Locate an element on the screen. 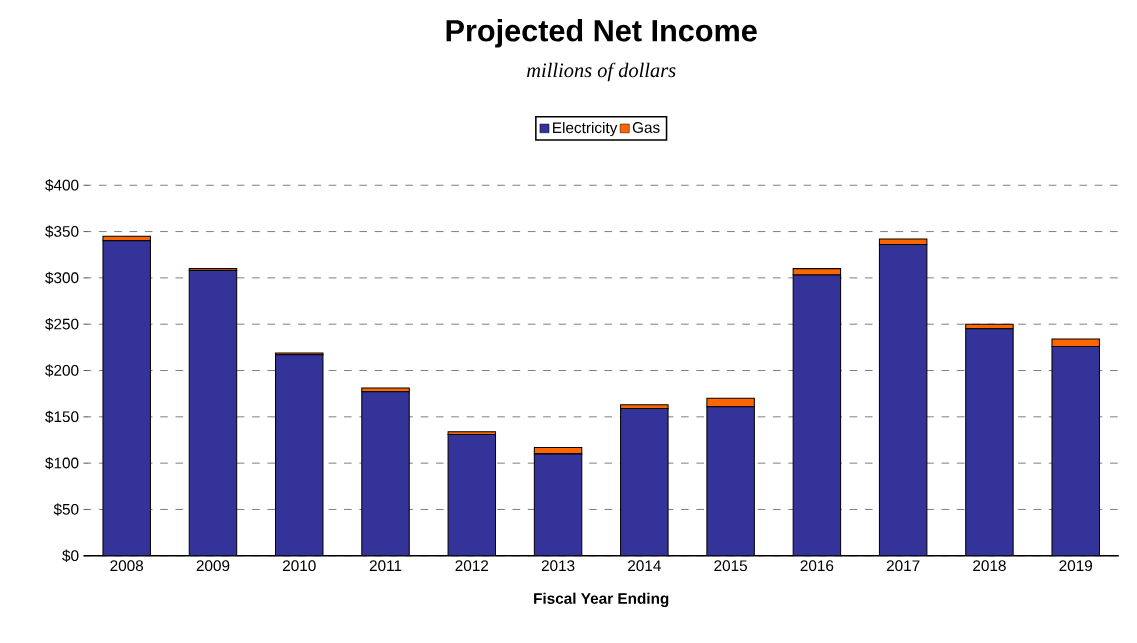 The image size is (1137, 643). y-tick-label: $50 is located at coordinates (66, 509).